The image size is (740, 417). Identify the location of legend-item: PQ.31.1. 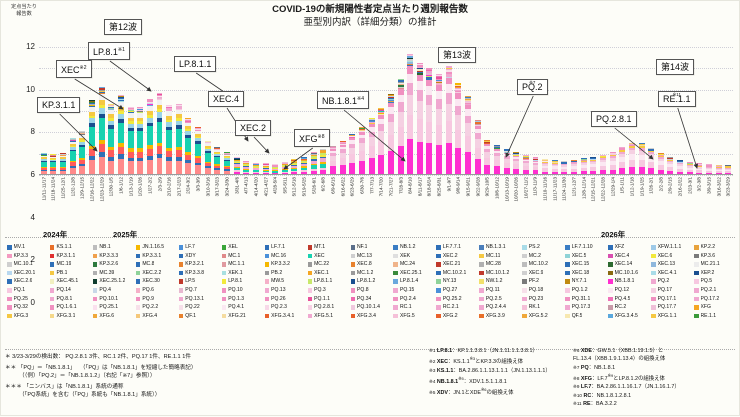
(586, 299).